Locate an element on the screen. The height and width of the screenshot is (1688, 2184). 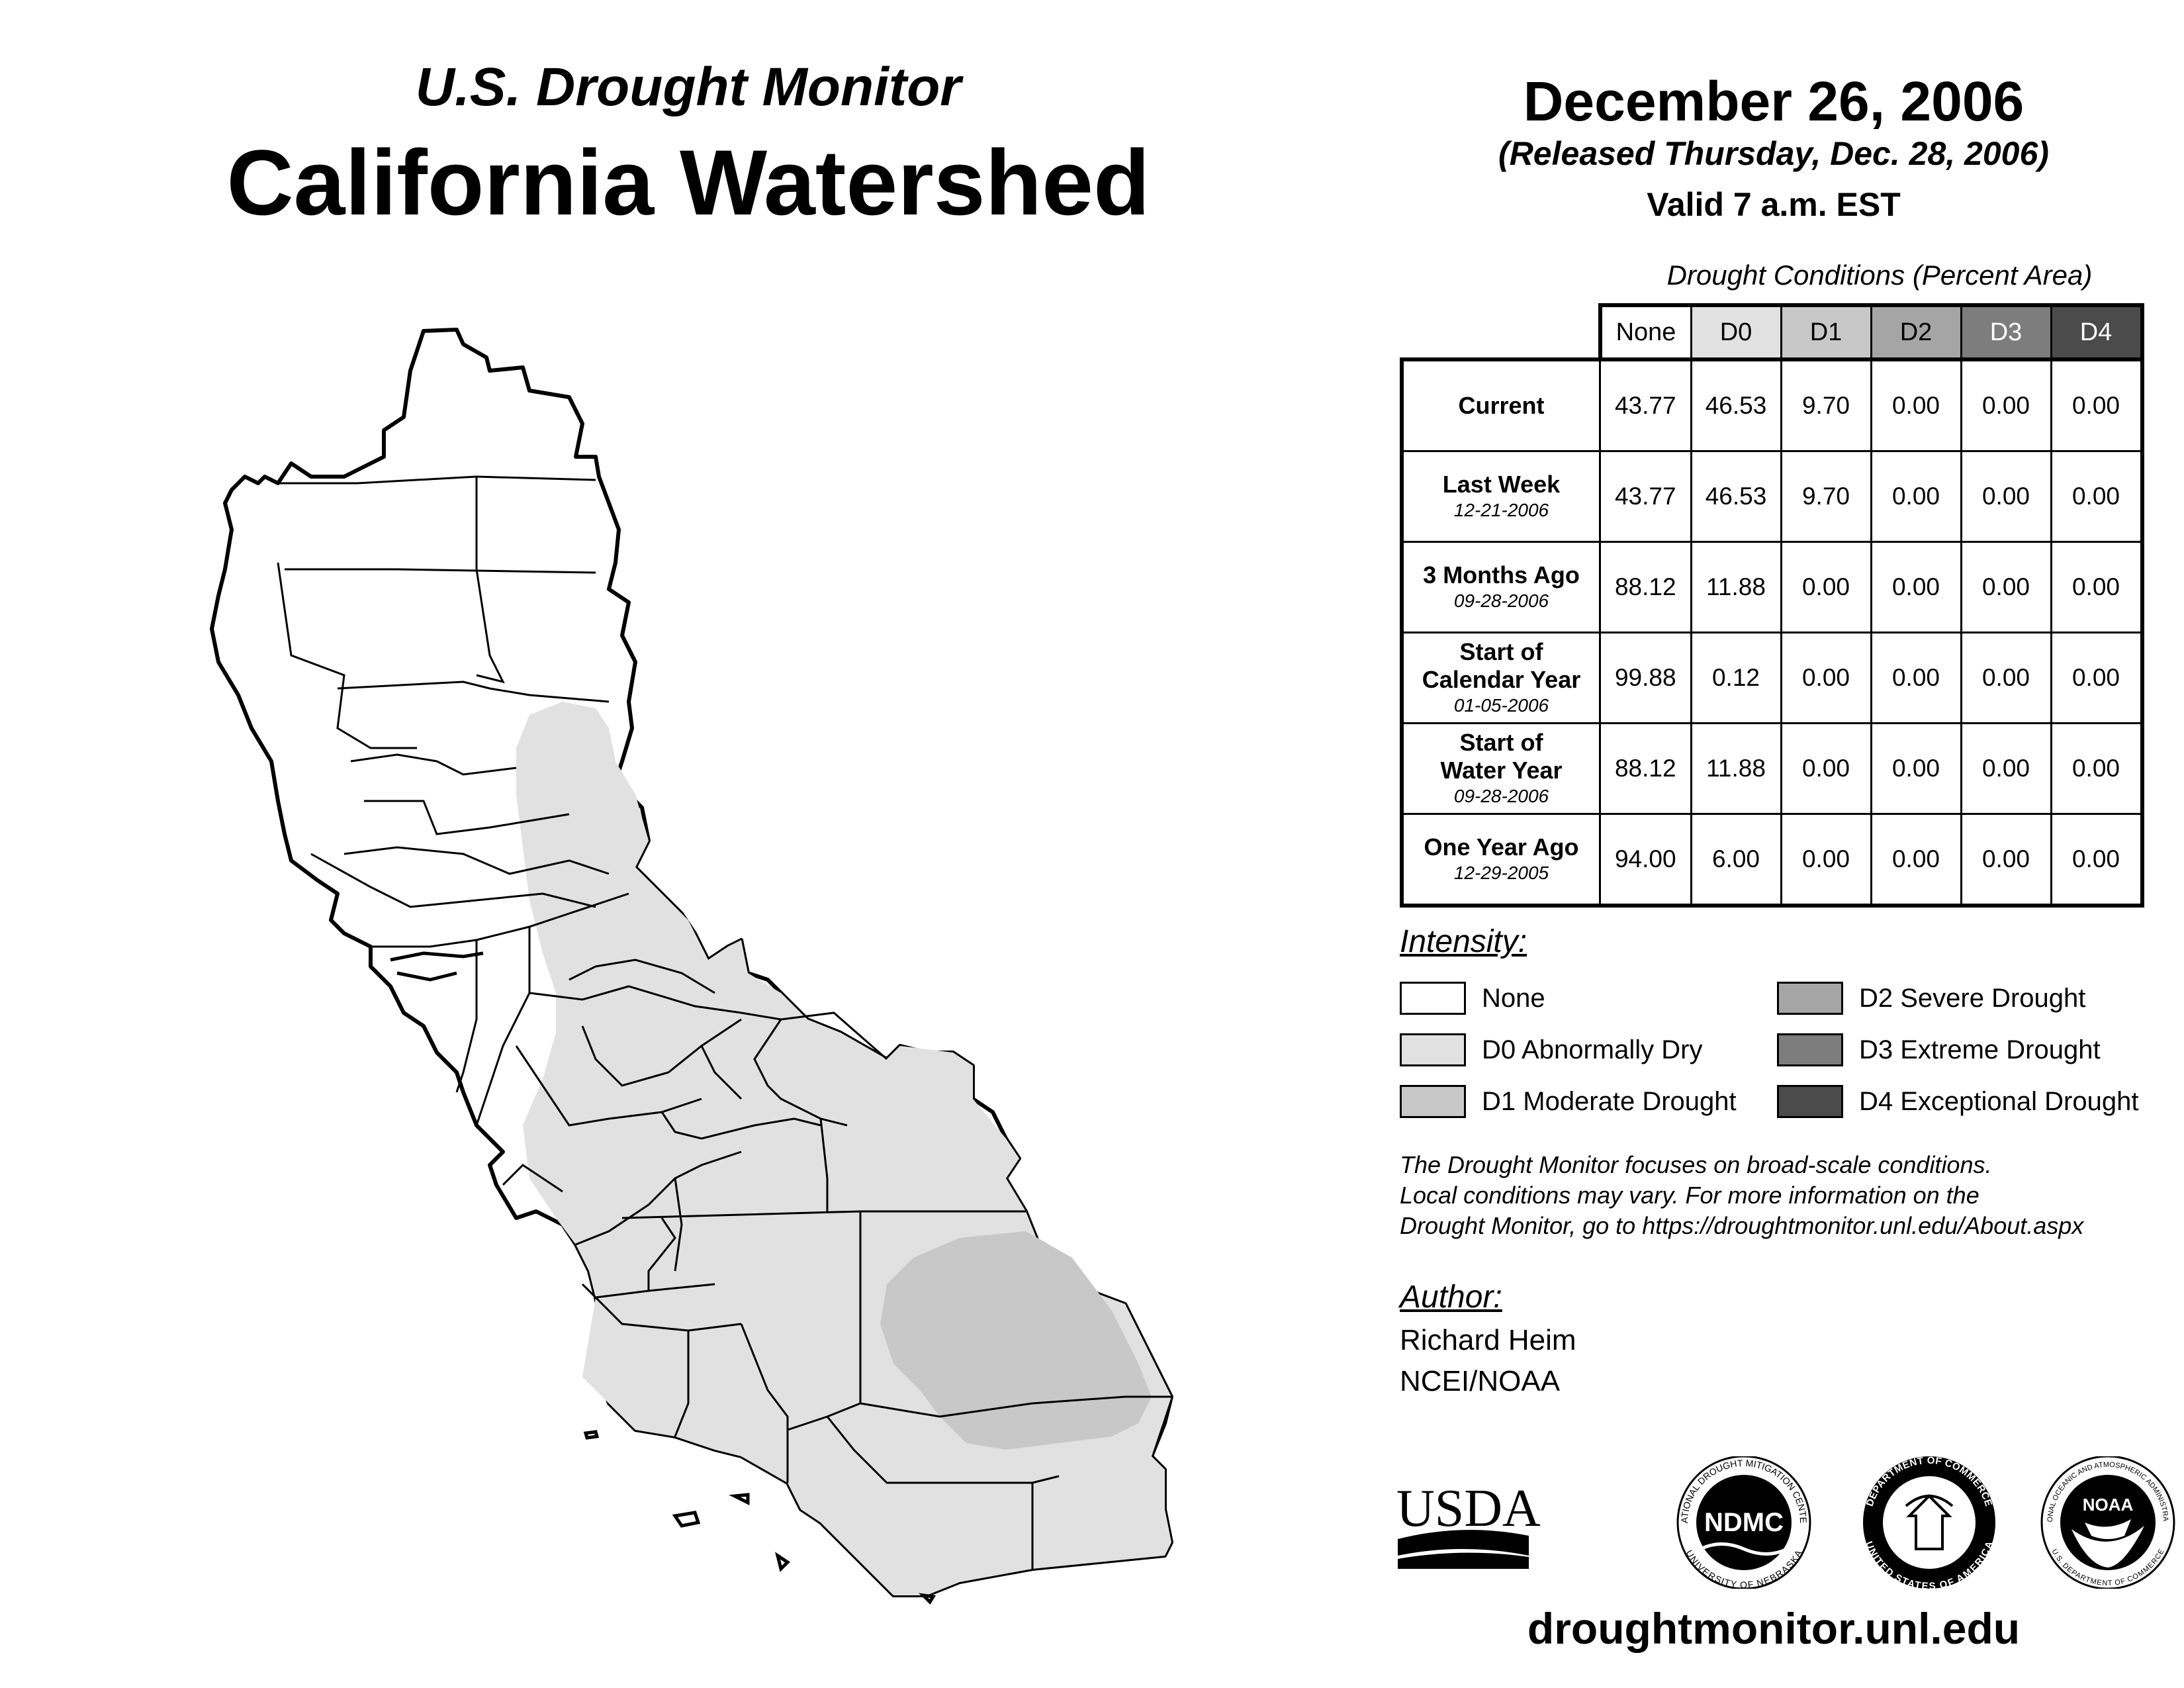
col-header-d4: D4 is located at coordinates (2097, 332).